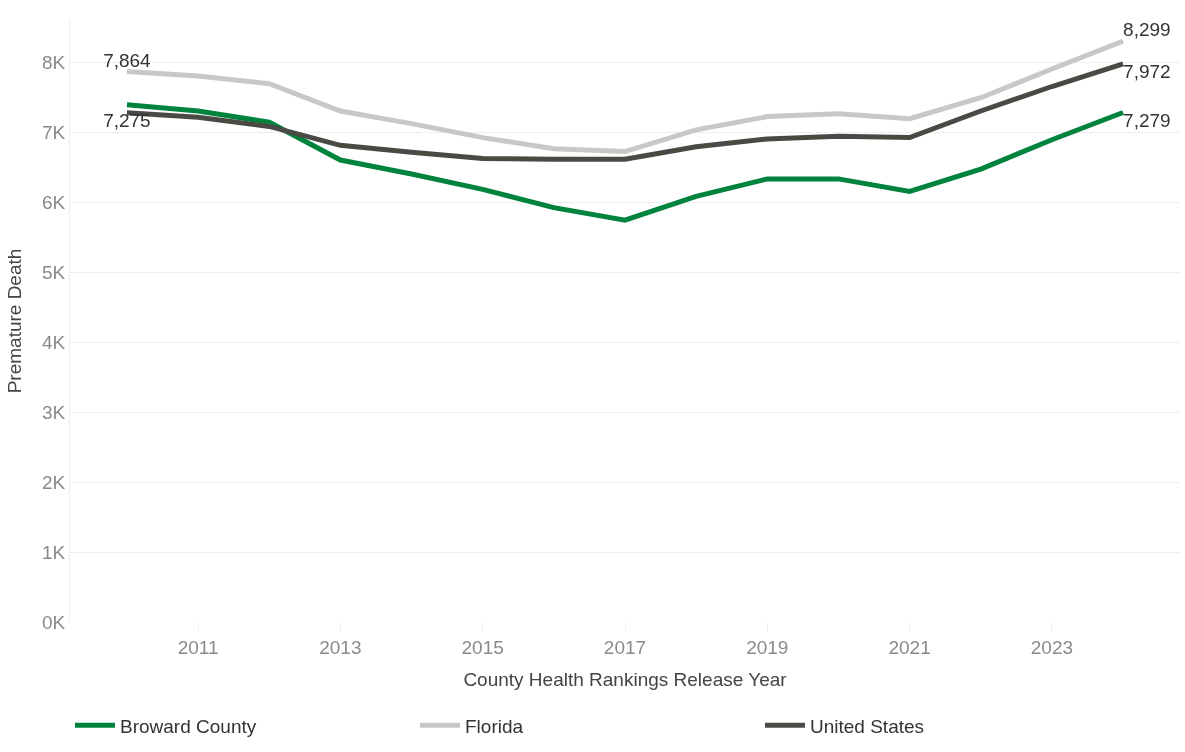  What do you see at coordinates (127, 120) in the screenshot?
I see `data-label: 7,275` at bounding box center [127, 120].